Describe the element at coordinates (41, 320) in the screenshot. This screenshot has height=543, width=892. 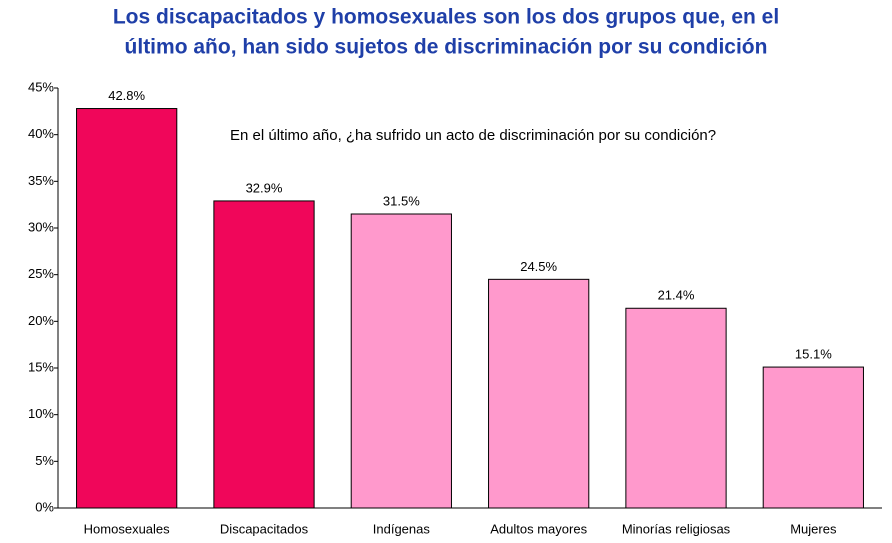
I see `y-tick-label: 20%` at that location.